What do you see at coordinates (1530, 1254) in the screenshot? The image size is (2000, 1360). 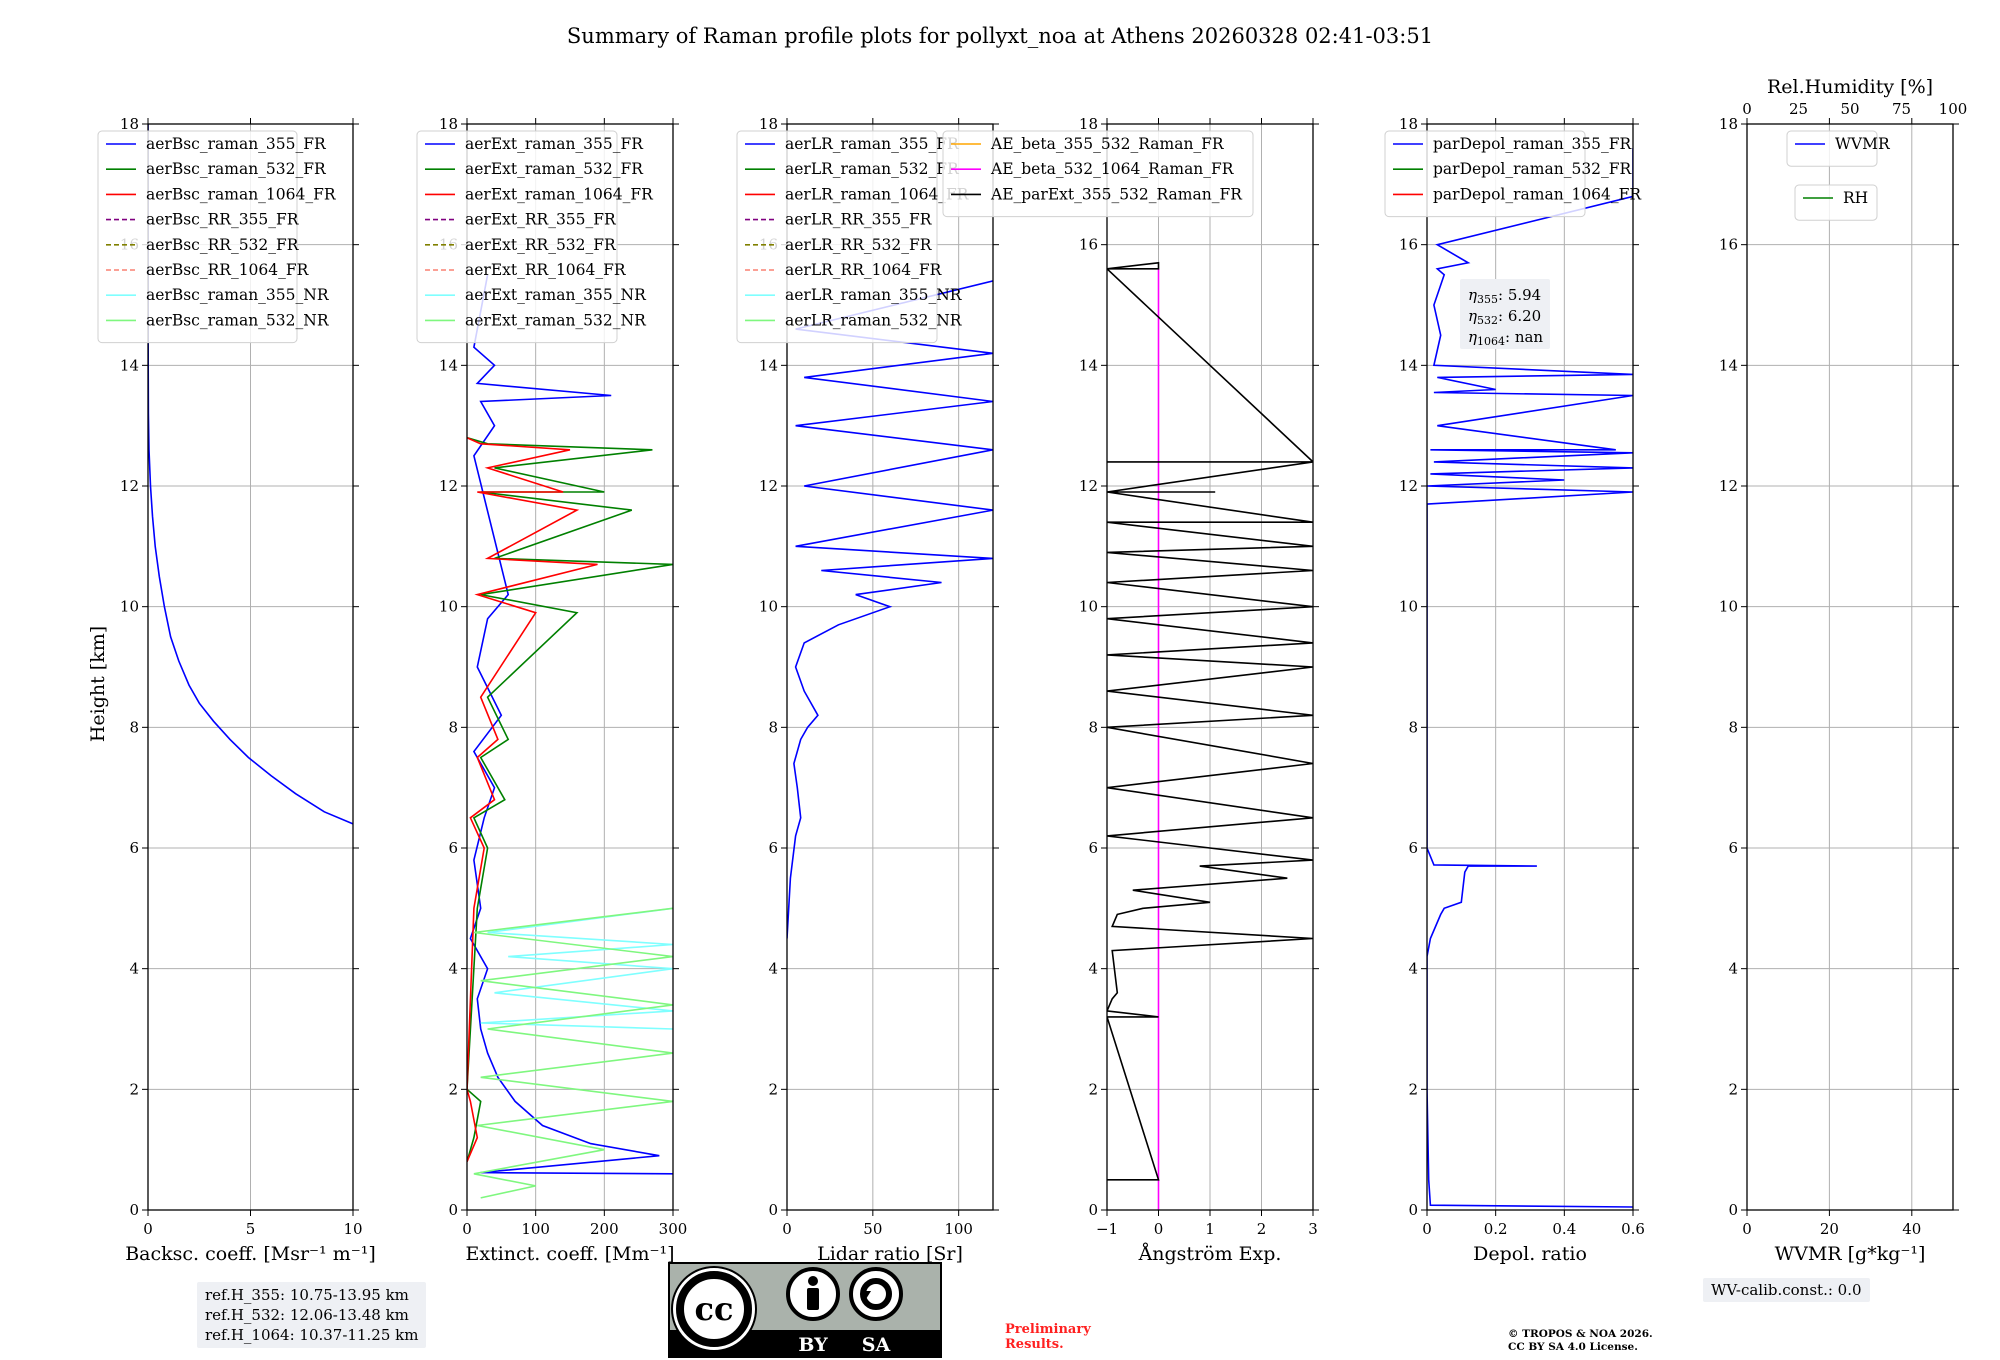 I see `x-axis-label-depol: Depol. ratio` at bounding box center [1530, 1254].